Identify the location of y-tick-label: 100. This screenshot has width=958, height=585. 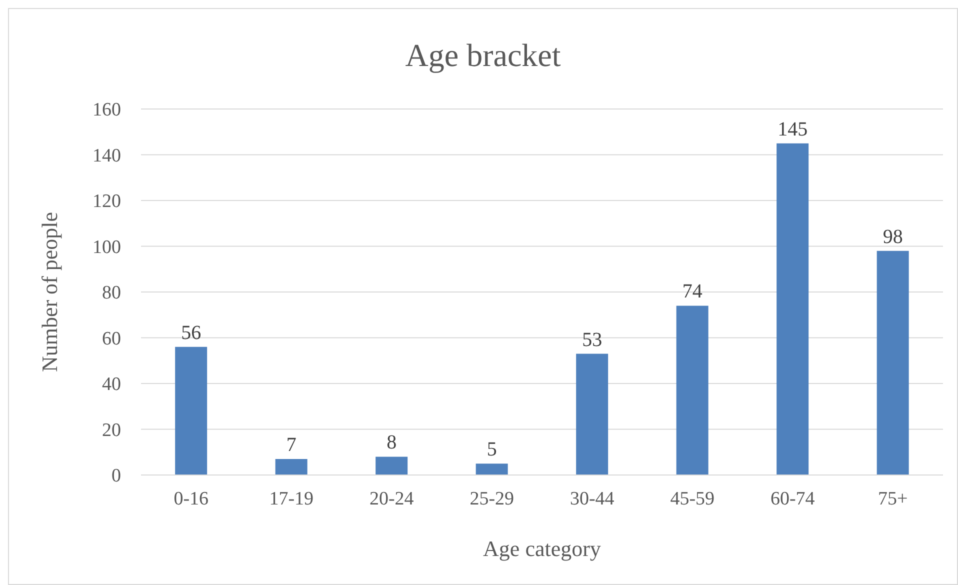
(106, 247).